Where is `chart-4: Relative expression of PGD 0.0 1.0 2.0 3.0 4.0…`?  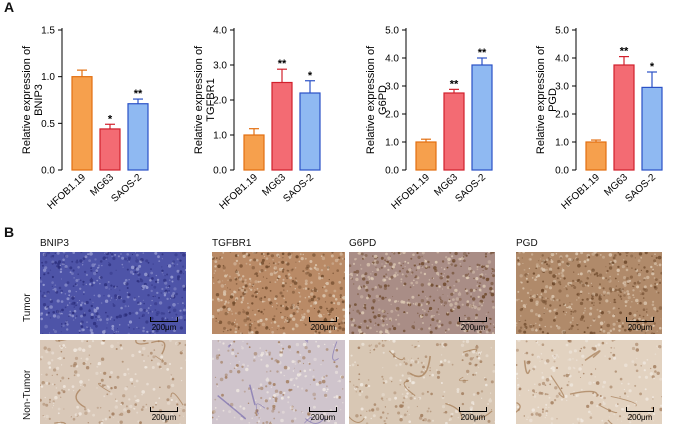 chart-4: Relative expression of PGD 0.0 1.0 2.0 3.0 4.0… is located at coordinates (599, 119).